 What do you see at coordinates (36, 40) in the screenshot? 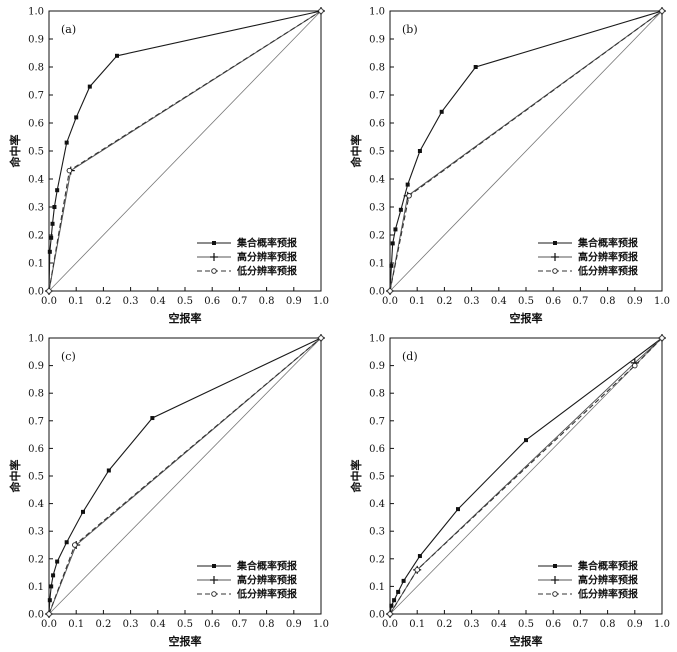
I see `y-tick-label-a-9: 0.9` at bounding box center [36, 40].